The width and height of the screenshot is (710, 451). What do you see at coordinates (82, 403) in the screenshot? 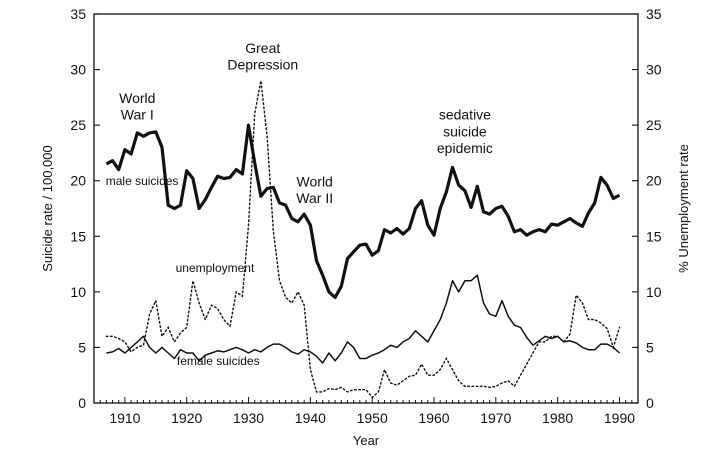
I see `y-left-tick-label: 0` at bounding box center [82, 403].